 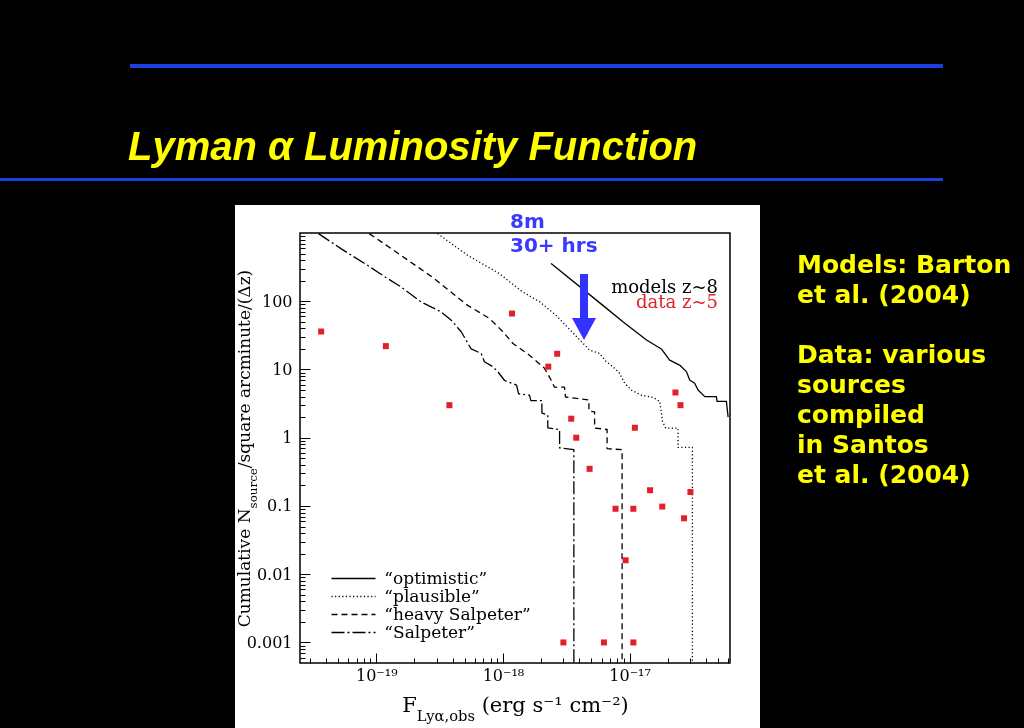 What do you see at coordinates (904, 280) in the screenshot?
I see `text: Models: Barton et al. (2004)` at bounding box center [904, 280].